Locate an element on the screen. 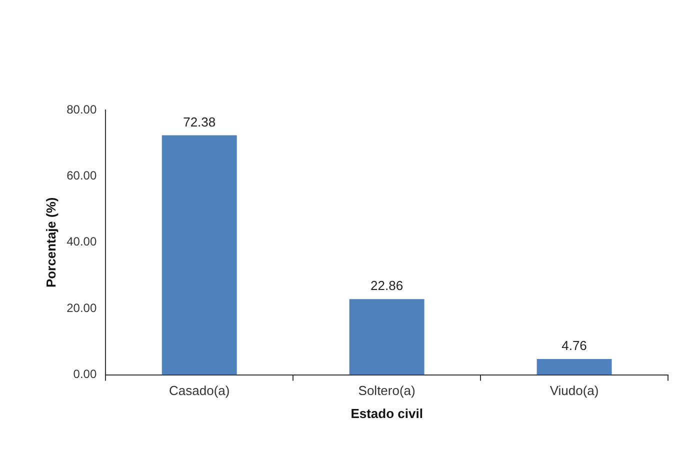  data-label: 72.38 is located at coordinates (199, 122).